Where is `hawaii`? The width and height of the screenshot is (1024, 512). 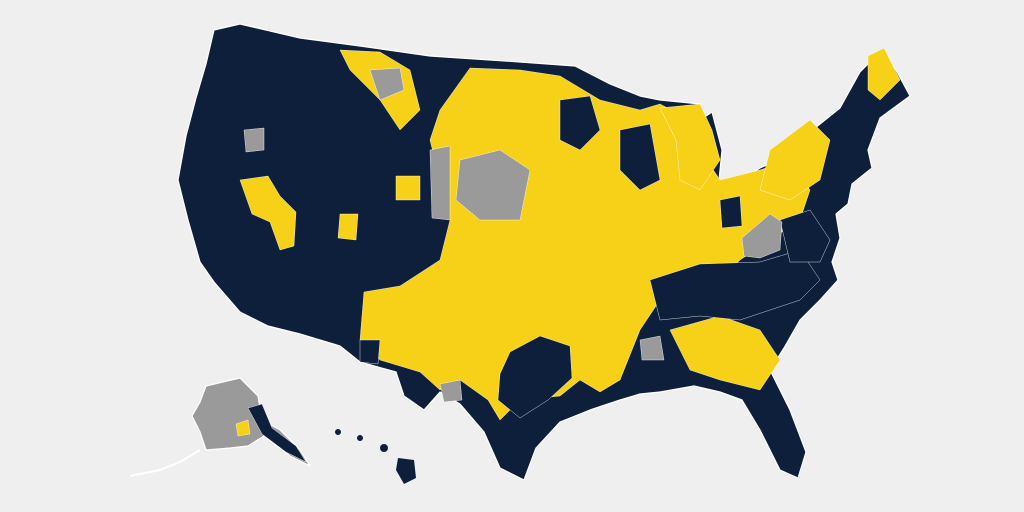
hawaii is located at coordinates (375, 456).